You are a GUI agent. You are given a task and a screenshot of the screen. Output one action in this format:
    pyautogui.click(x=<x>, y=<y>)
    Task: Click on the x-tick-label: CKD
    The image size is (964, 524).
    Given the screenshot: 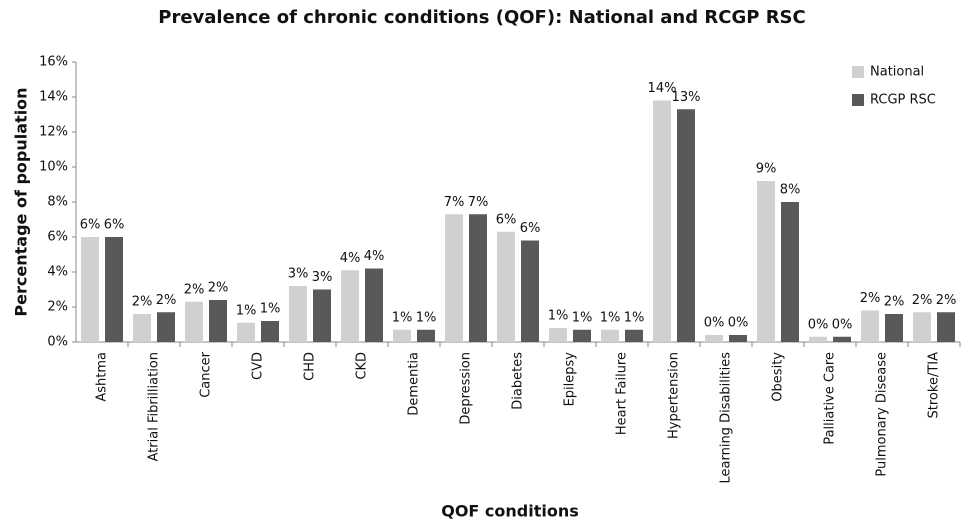 What is the action you would take?
    pyautogui.click(x=362, y=366)
    